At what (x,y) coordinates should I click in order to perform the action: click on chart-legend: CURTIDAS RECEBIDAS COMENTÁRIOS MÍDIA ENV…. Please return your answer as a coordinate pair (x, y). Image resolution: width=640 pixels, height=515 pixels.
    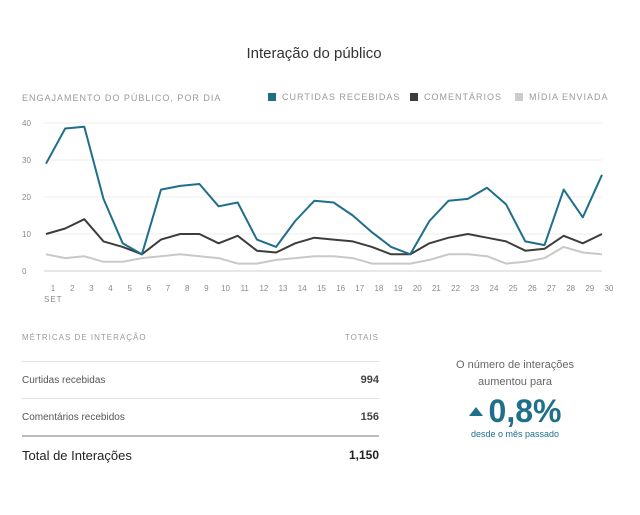
    Looking at the image, I should click on (320, 98).